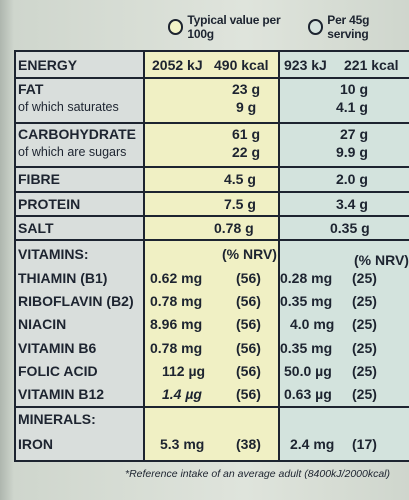 The width and height of the screenshot is (409, 500). Describe the element at coordinates (176, 324) in the screenshot. I see `niacin-100g: 8.96 mg` at that location.